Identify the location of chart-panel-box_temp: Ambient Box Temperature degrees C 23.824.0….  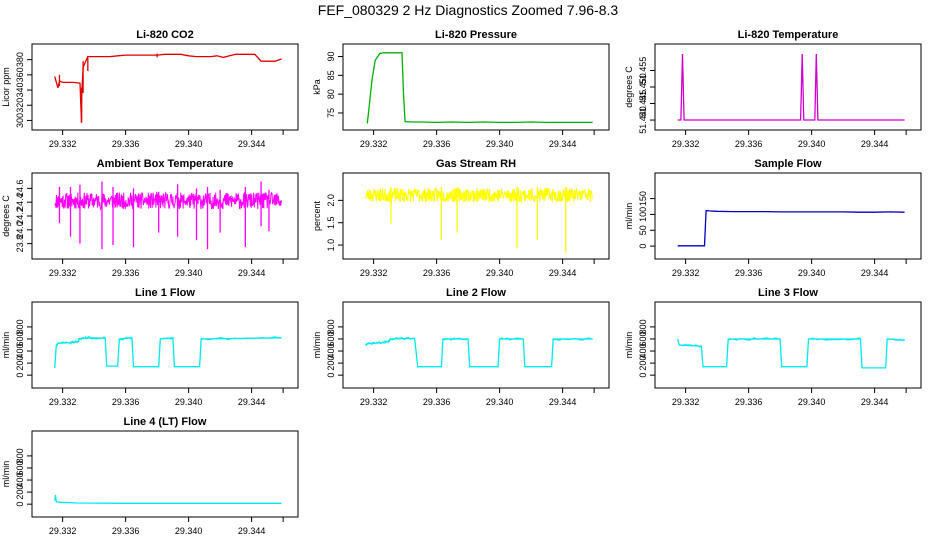
(150, 218).